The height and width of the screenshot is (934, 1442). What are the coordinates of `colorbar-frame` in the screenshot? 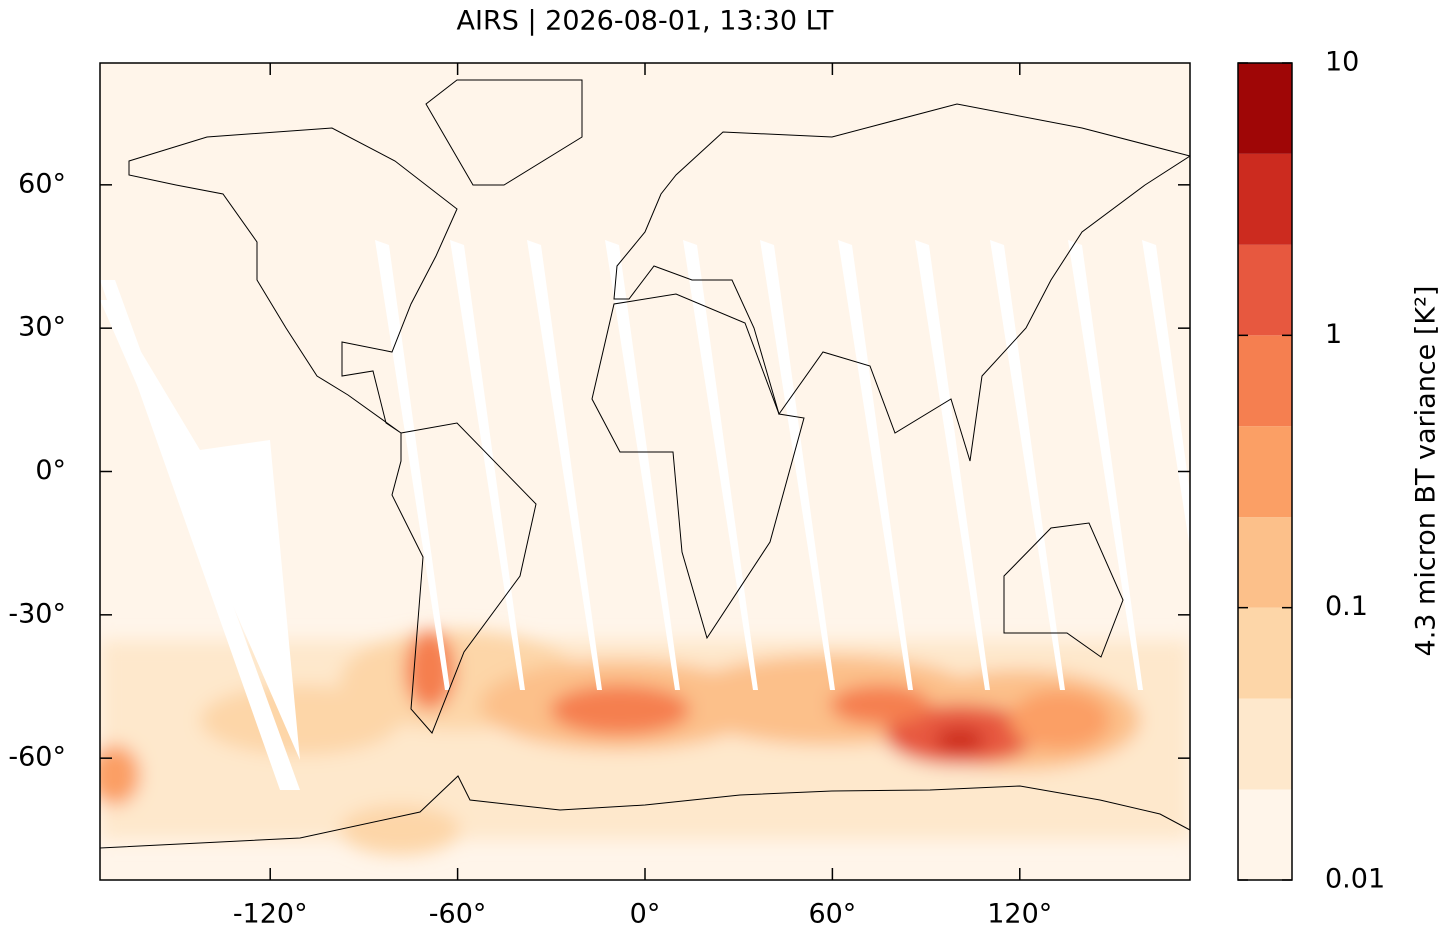 It's located at (1265, 471).